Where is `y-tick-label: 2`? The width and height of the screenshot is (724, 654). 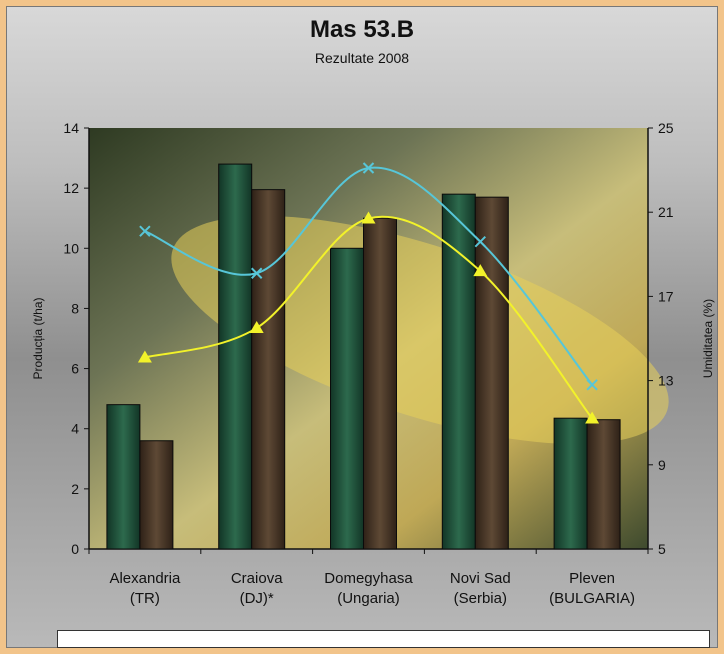 y-tick-label: 2 is located at coordinates (75, 489).